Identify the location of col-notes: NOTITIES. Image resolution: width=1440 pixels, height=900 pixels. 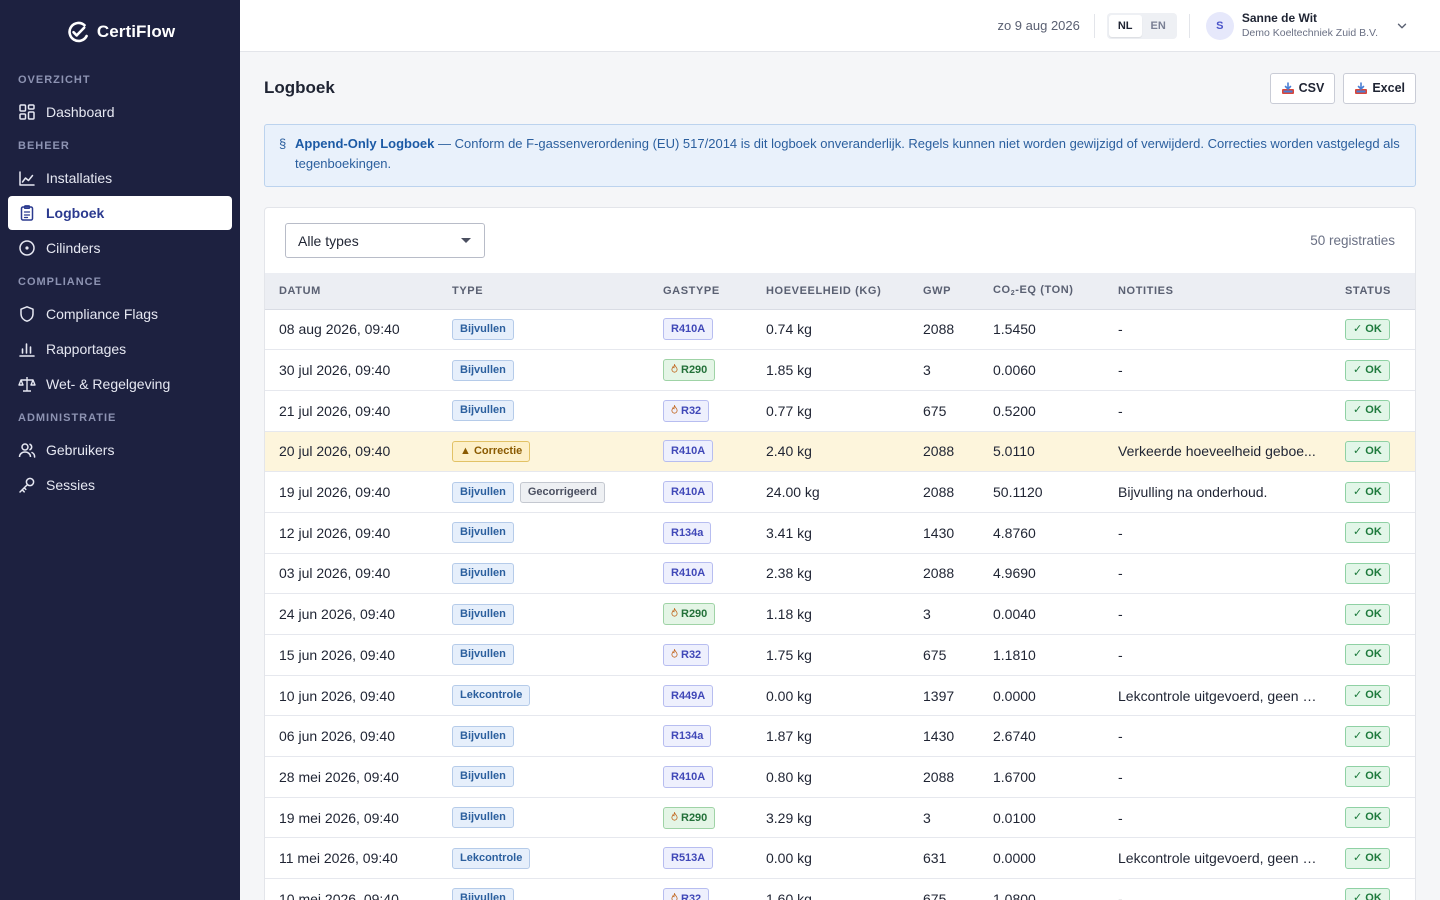
(1217, 291).